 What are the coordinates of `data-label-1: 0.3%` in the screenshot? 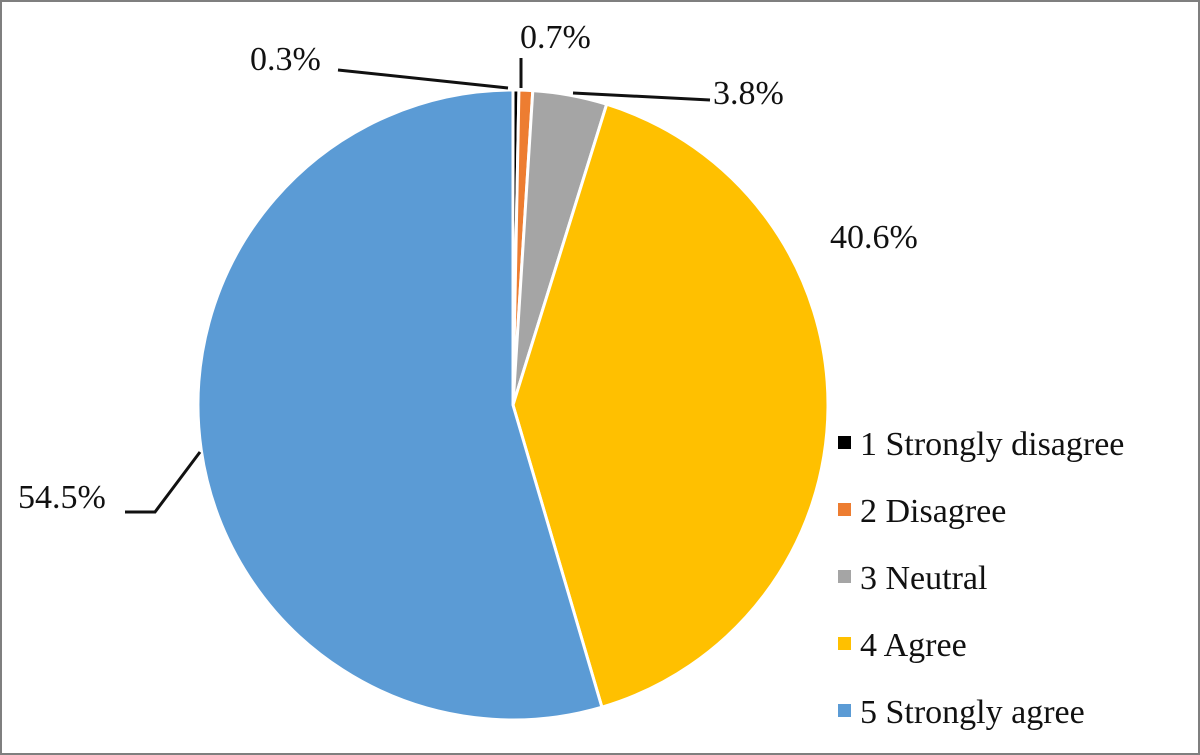 It's located at (285, 59).